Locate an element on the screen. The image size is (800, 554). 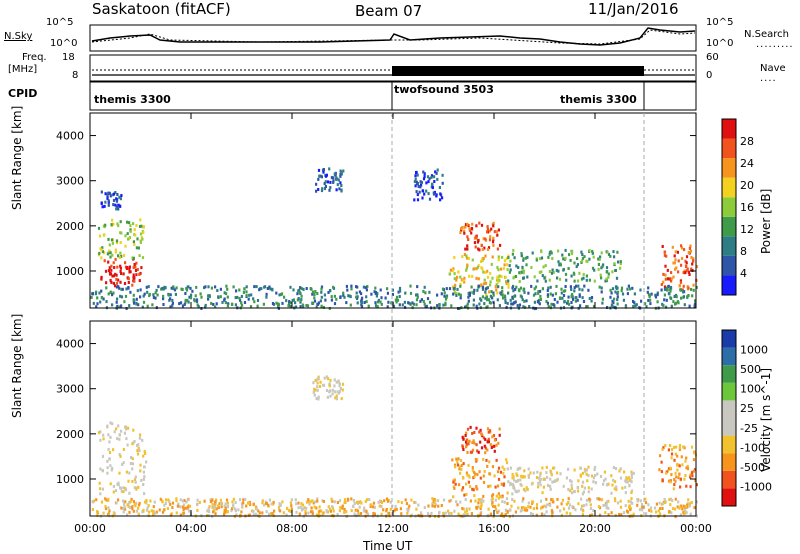
cpid-panel-frame is located at coordinates (393, 96).